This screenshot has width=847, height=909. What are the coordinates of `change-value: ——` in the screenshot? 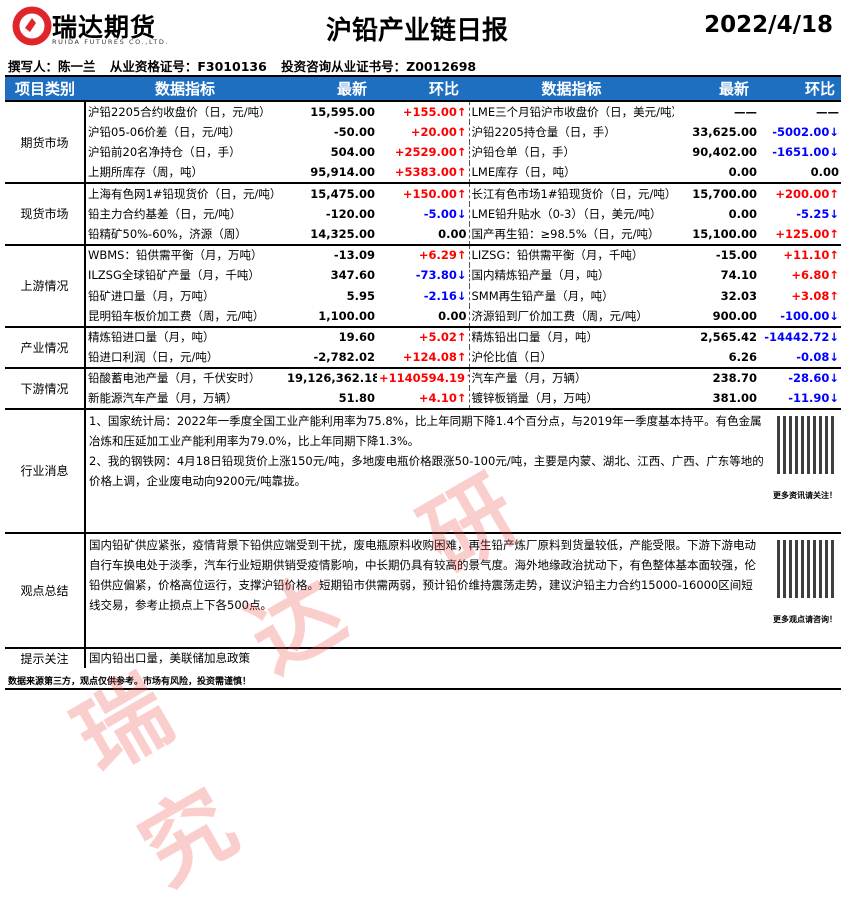 It's located at (800, 111).